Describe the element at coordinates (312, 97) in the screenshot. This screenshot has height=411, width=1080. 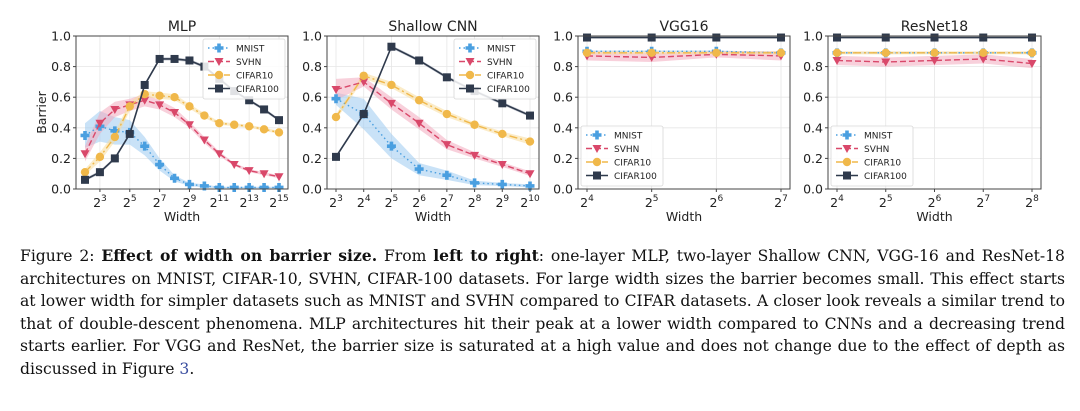
I see `y-tick-label: 0.6` at that location.